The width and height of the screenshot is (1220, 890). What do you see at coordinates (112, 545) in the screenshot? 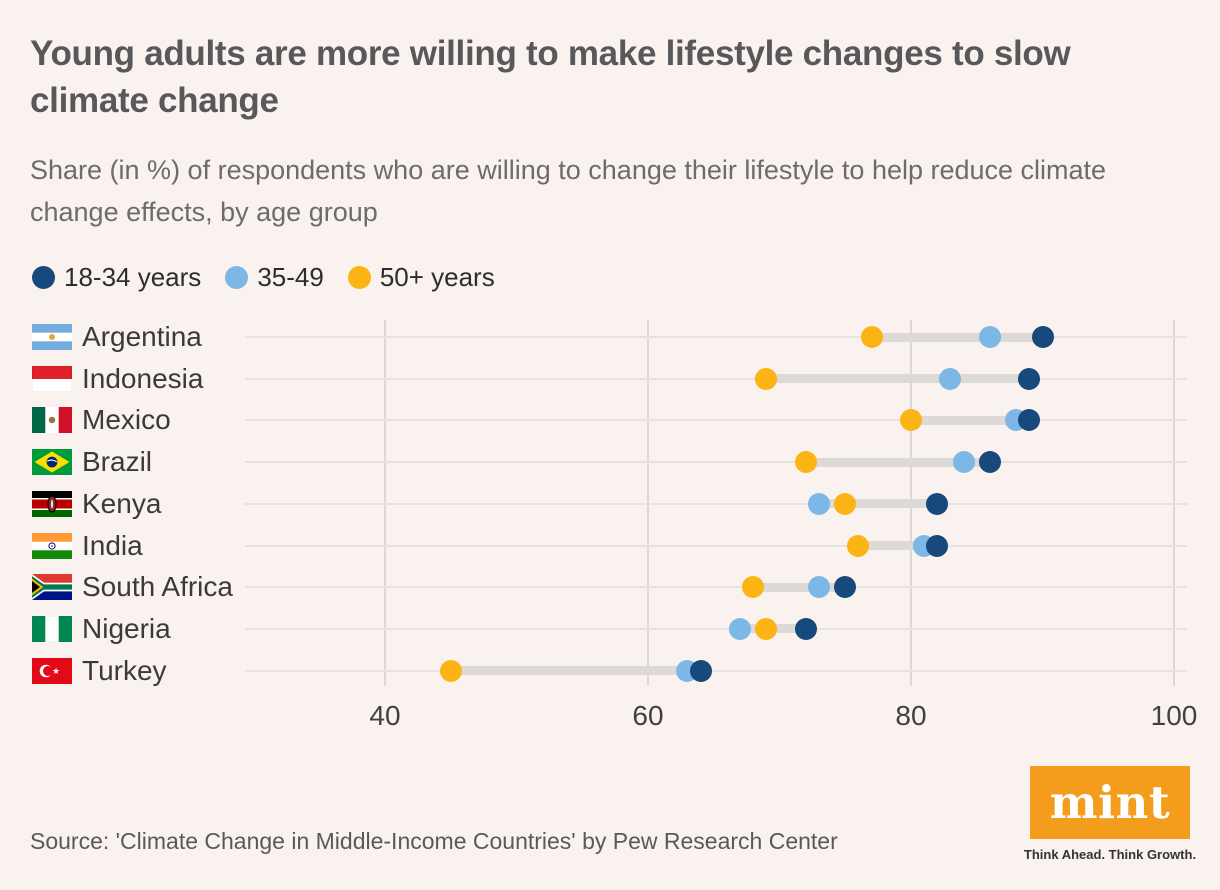
I see `country-label: India` at bounding box center [112, 545].